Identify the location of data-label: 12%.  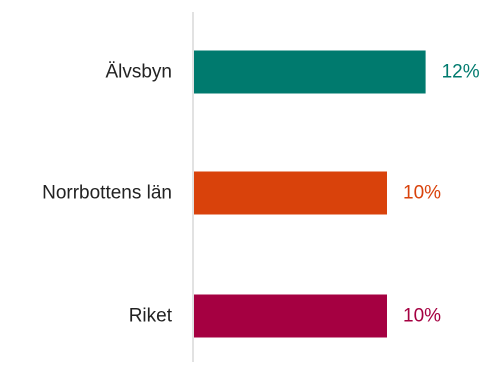
(461, 72).